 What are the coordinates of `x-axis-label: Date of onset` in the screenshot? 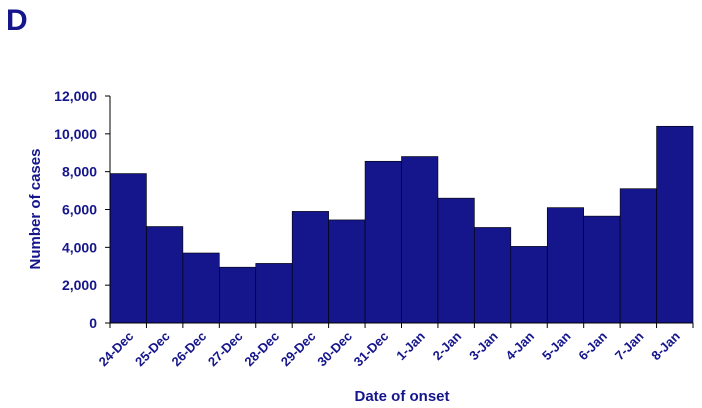 It's located at (401, 396).